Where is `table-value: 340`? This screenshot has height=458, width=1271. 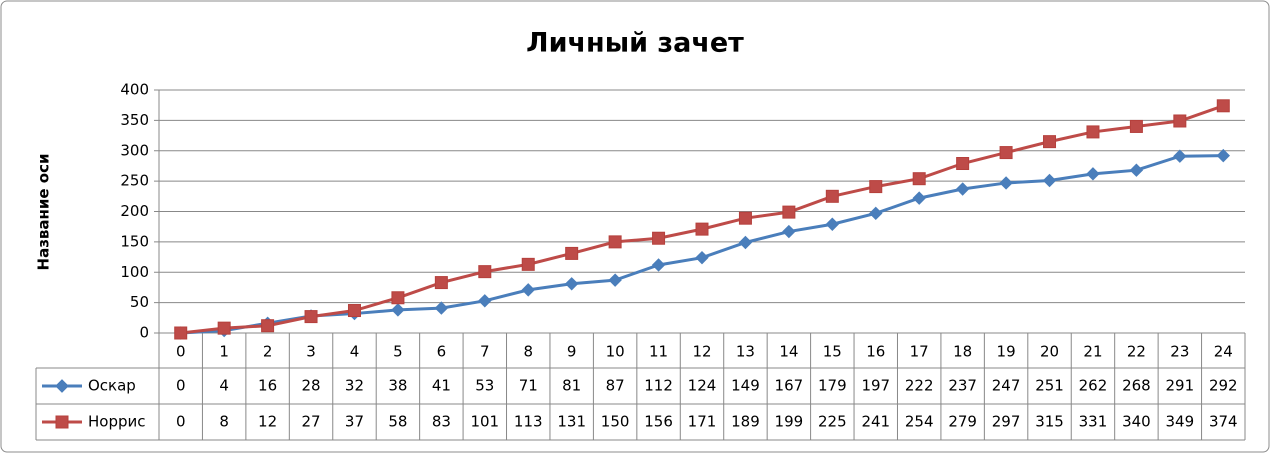
table-value: 340 is located at coordinates (1136, 422).